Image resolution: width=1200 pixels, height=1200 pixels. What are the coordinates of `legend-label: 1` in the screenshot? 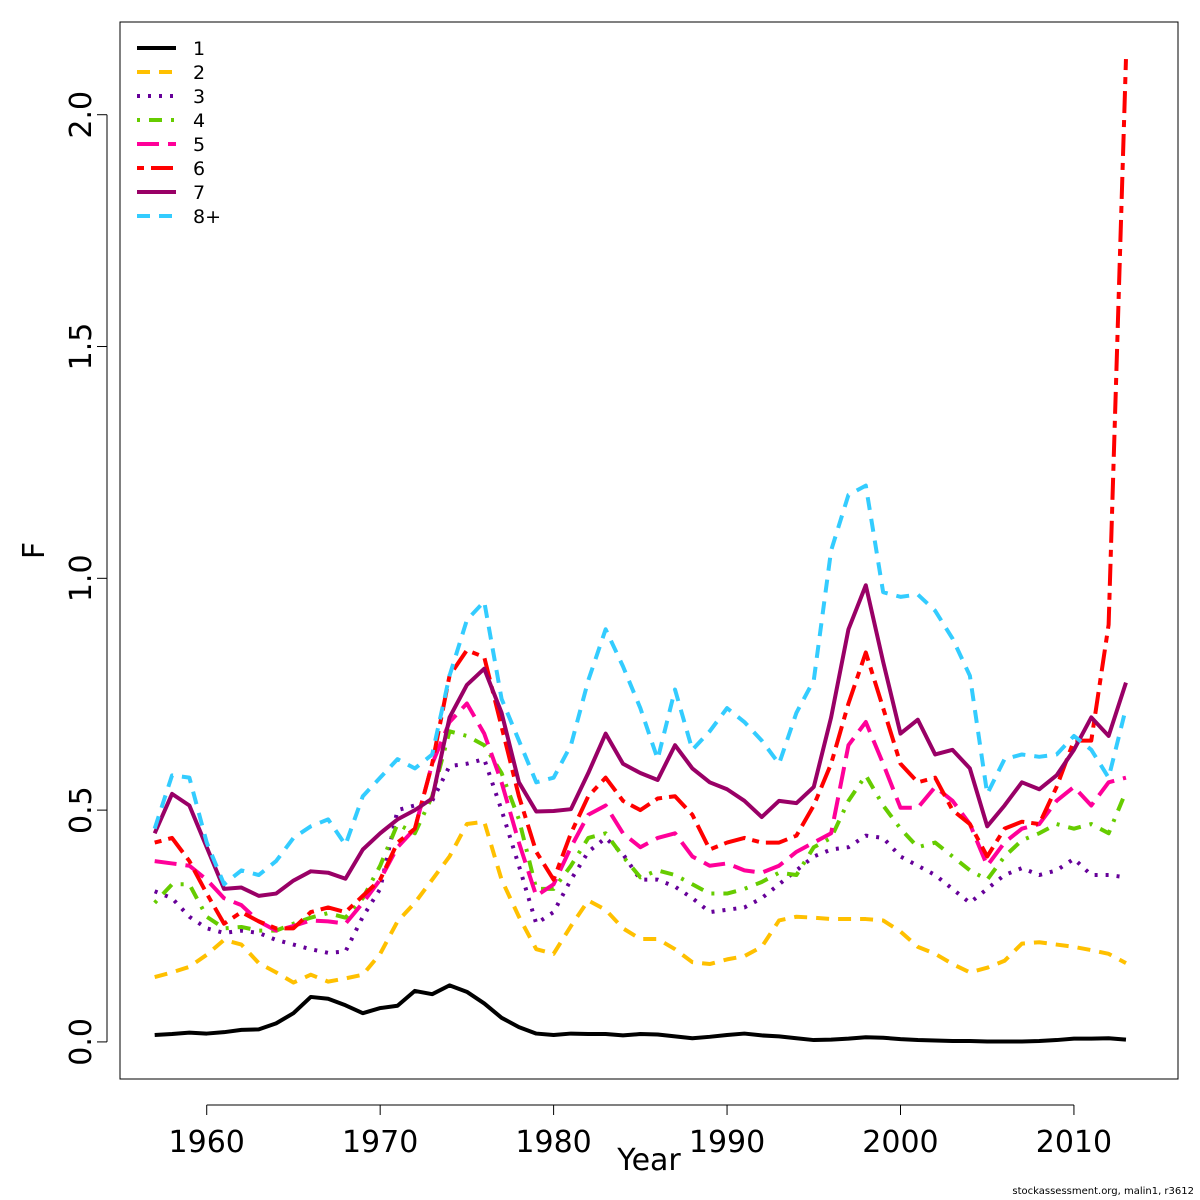 It's located at (199, 49).